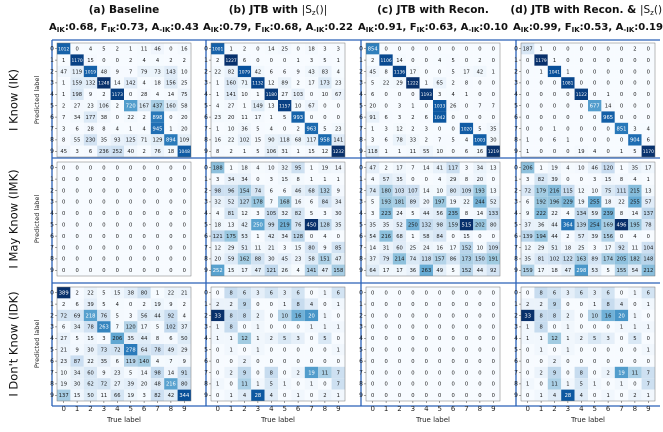 The width and height of the screenshot is (663, 432). What do you see at coordinates (325, 271) in the screenshot?
I see `cell-value-label: 47` at bounding box center [325, 271].